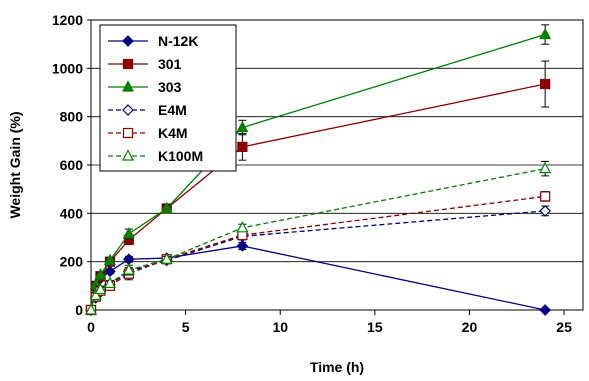 The width and height of the screenshot is (589, 381). Describe the element at coordinates (67, 20) in the screenshot. I see `y-tick-label: 1200` at that location.